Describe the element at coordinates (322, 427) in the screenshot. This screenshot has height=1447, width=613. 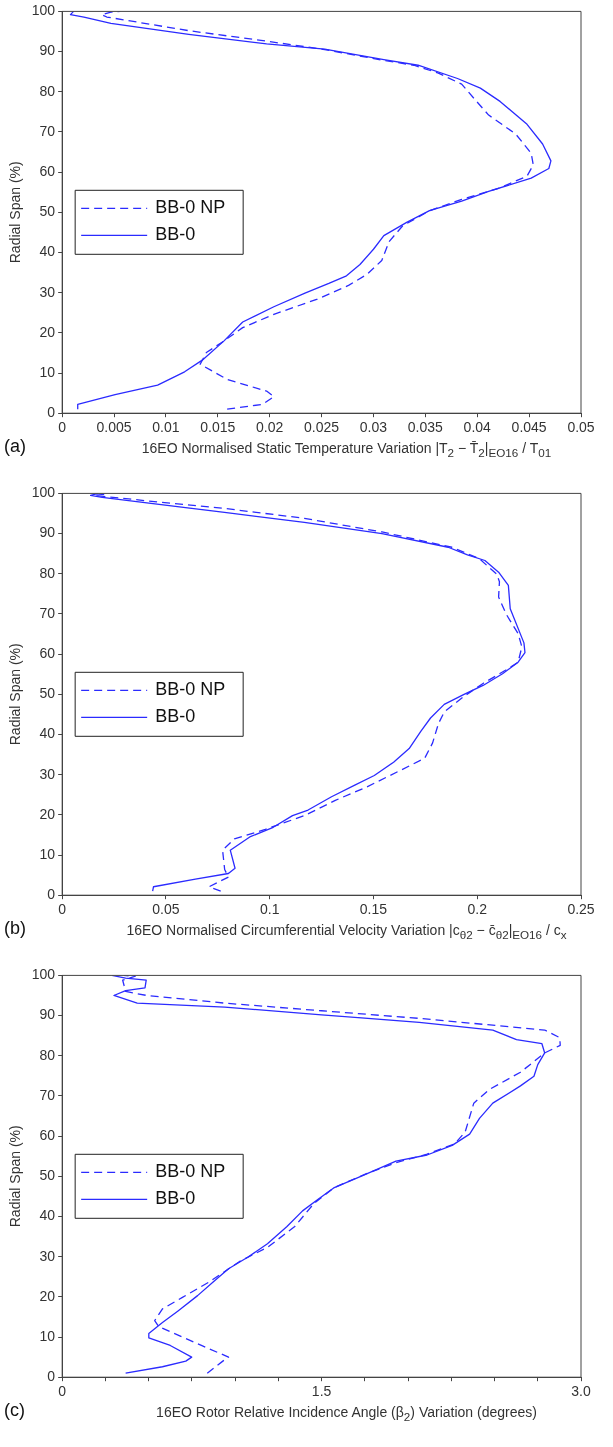
I see `x-tick-label: 0.025` at that location.